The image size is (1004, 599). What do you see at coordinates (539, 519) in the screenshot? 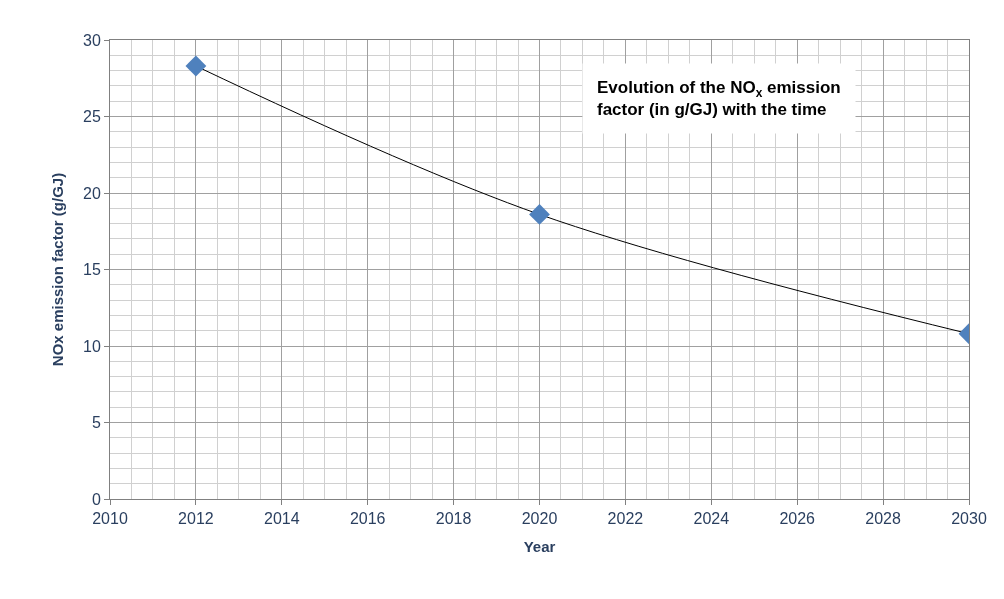
I see `x-tick-label: 2020` at bounding box center [539, 519].